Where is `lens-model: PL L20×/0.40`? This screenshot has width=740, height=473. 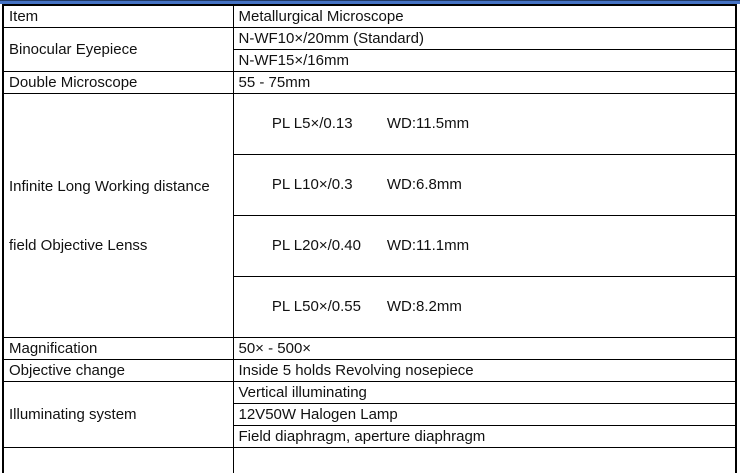
lens-model: PL L20×/0.40 is located at coordinates (316, 245).